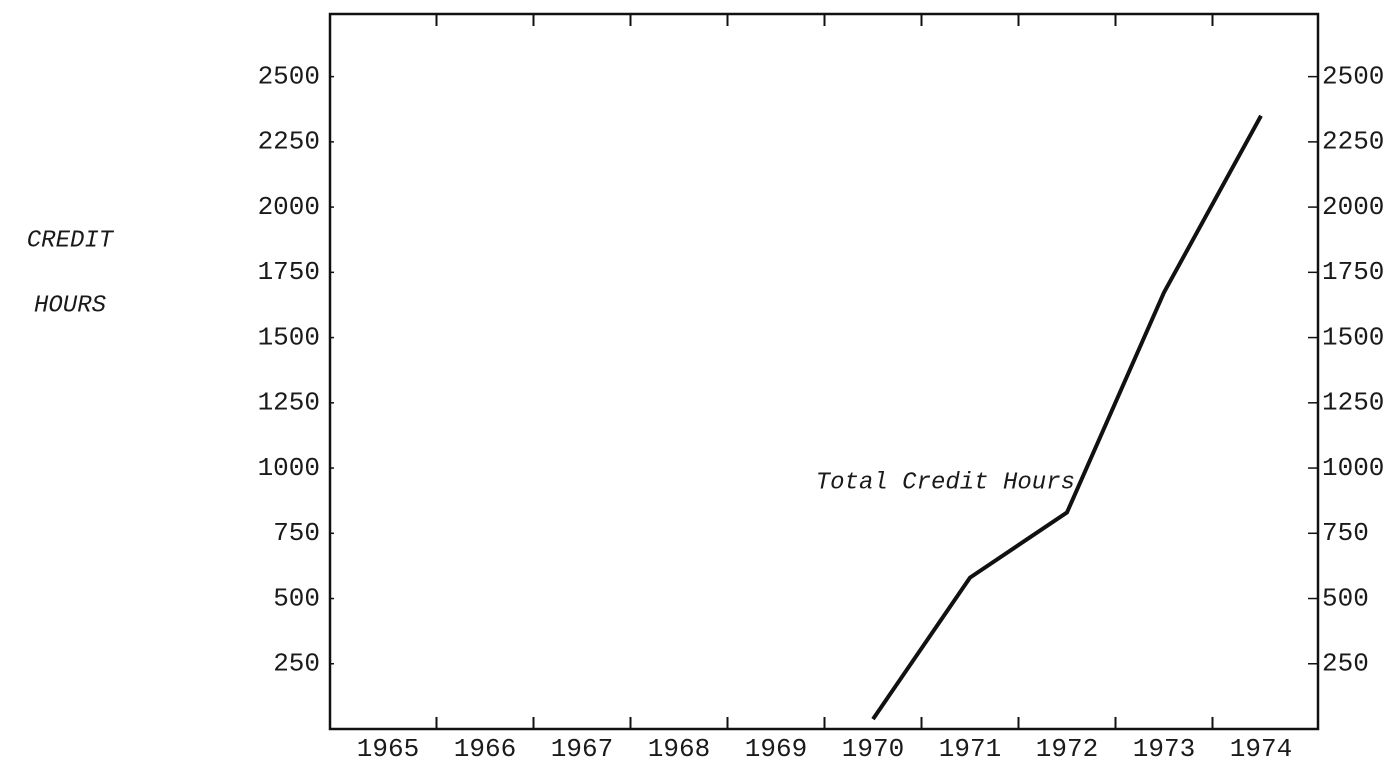  I want to click on x-tick-label: 1965, so click(388, 749).